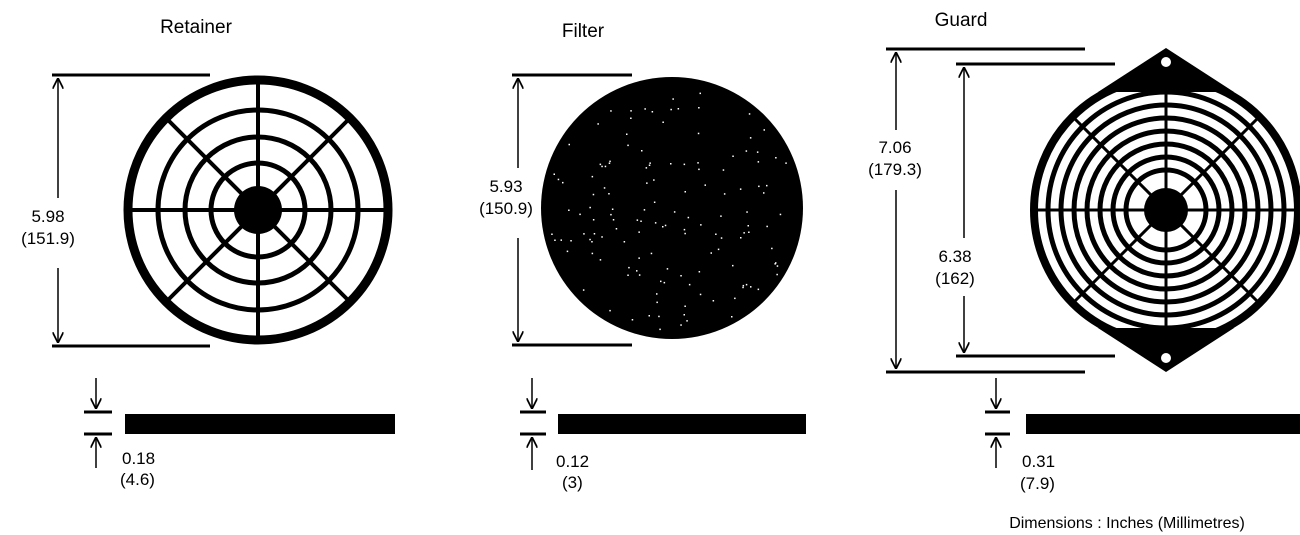 This screenshot has width=1300, height=535. Describe the element at coordinates (1166, 62) in the screenshot. I see `top-mount-hole-icon` at that location.